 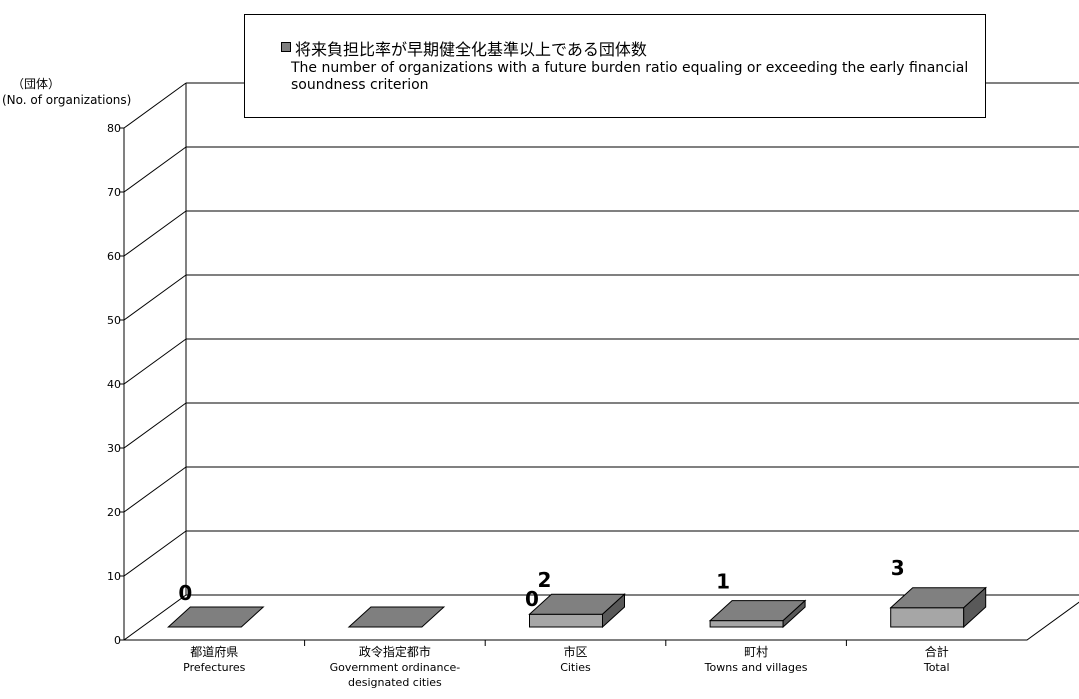 What do you see at coordinates (214, 651) in the screenshot?
I see `x-tick-label-jp: 都道府県` at bounding box center [214, 651].